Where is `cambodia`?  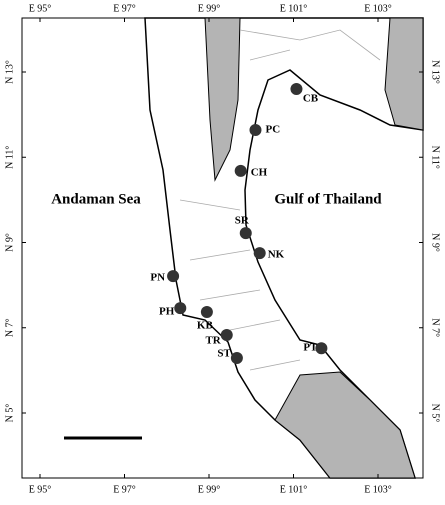
cambodia is located at coordinates (404, 74).